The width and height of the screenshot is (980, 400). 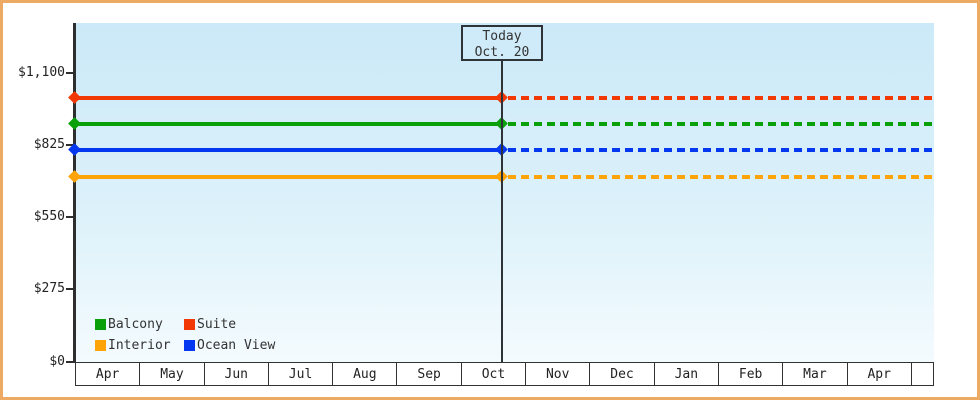 What do you see at coordinates (502, 52) in the screenshot?
I see `today-date: Oct. 20` at bounding box center [502, 52].